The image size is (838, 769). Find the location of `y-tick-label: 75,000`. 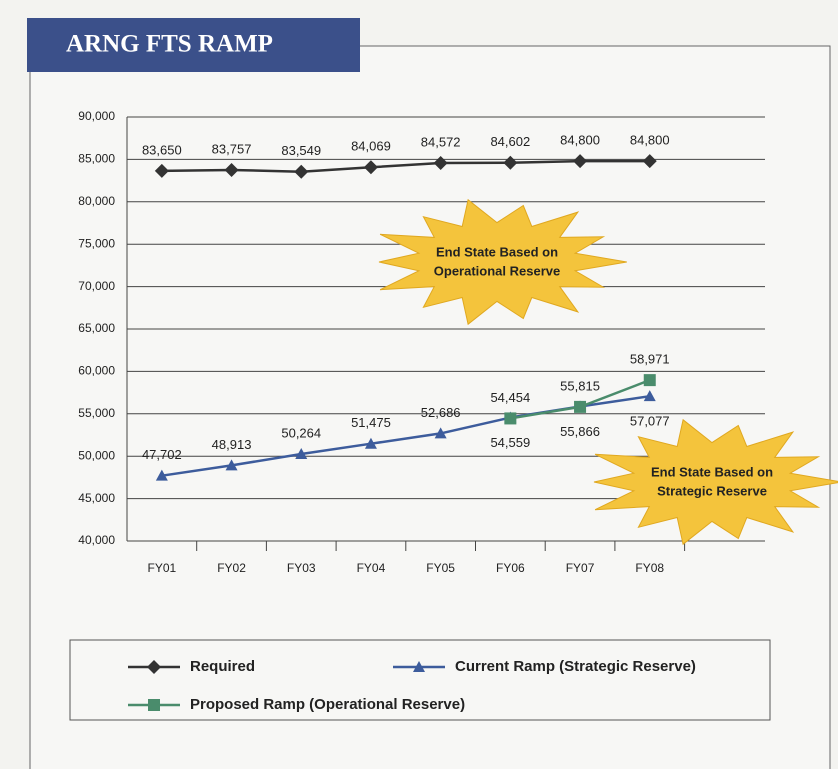

y-tick-label: 75,000 is located at coordinates (96, 243).